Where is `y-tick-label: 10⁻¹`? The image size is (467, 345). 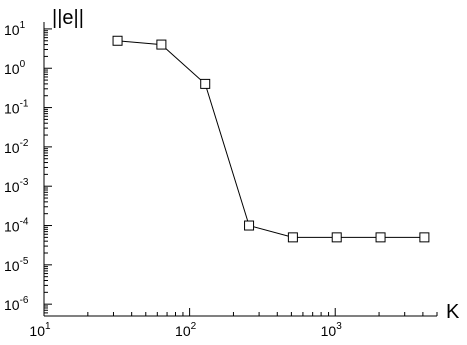 y-tick-label: 10⁻¹ is located at coordinates (16, 108).